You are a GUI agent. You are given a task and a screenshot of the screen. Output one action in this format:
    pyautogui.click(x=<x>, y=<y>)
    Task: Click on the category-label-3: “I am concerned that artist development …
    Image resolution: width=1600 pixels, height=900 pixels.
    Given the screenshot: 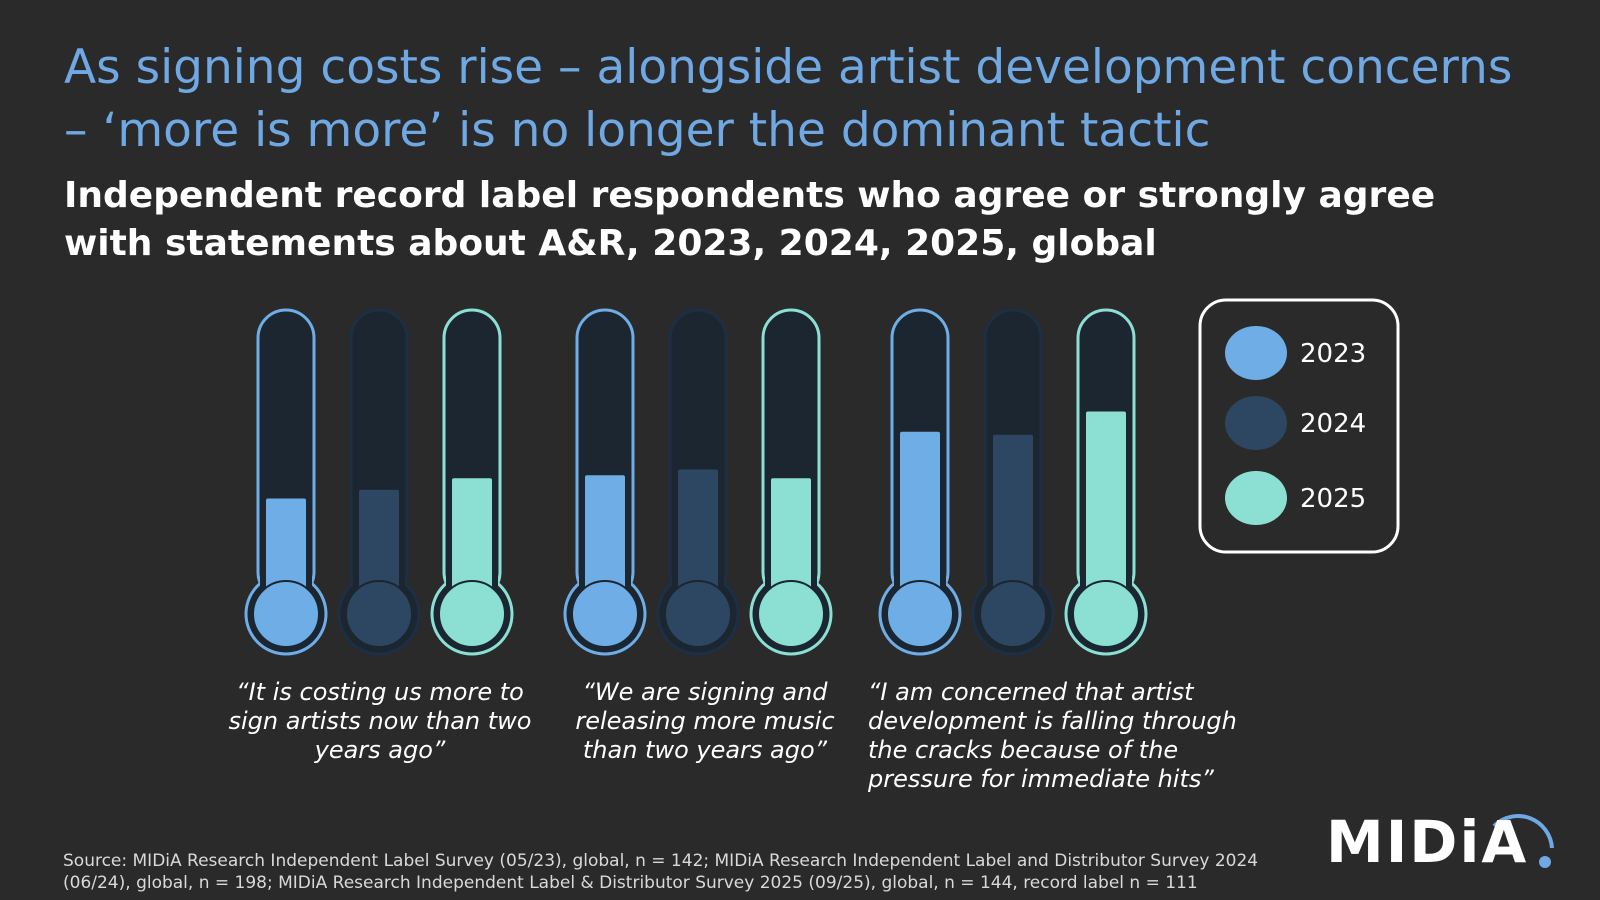 What is the action you would take?
    pyautogui.click(x=1052, y=735)
    